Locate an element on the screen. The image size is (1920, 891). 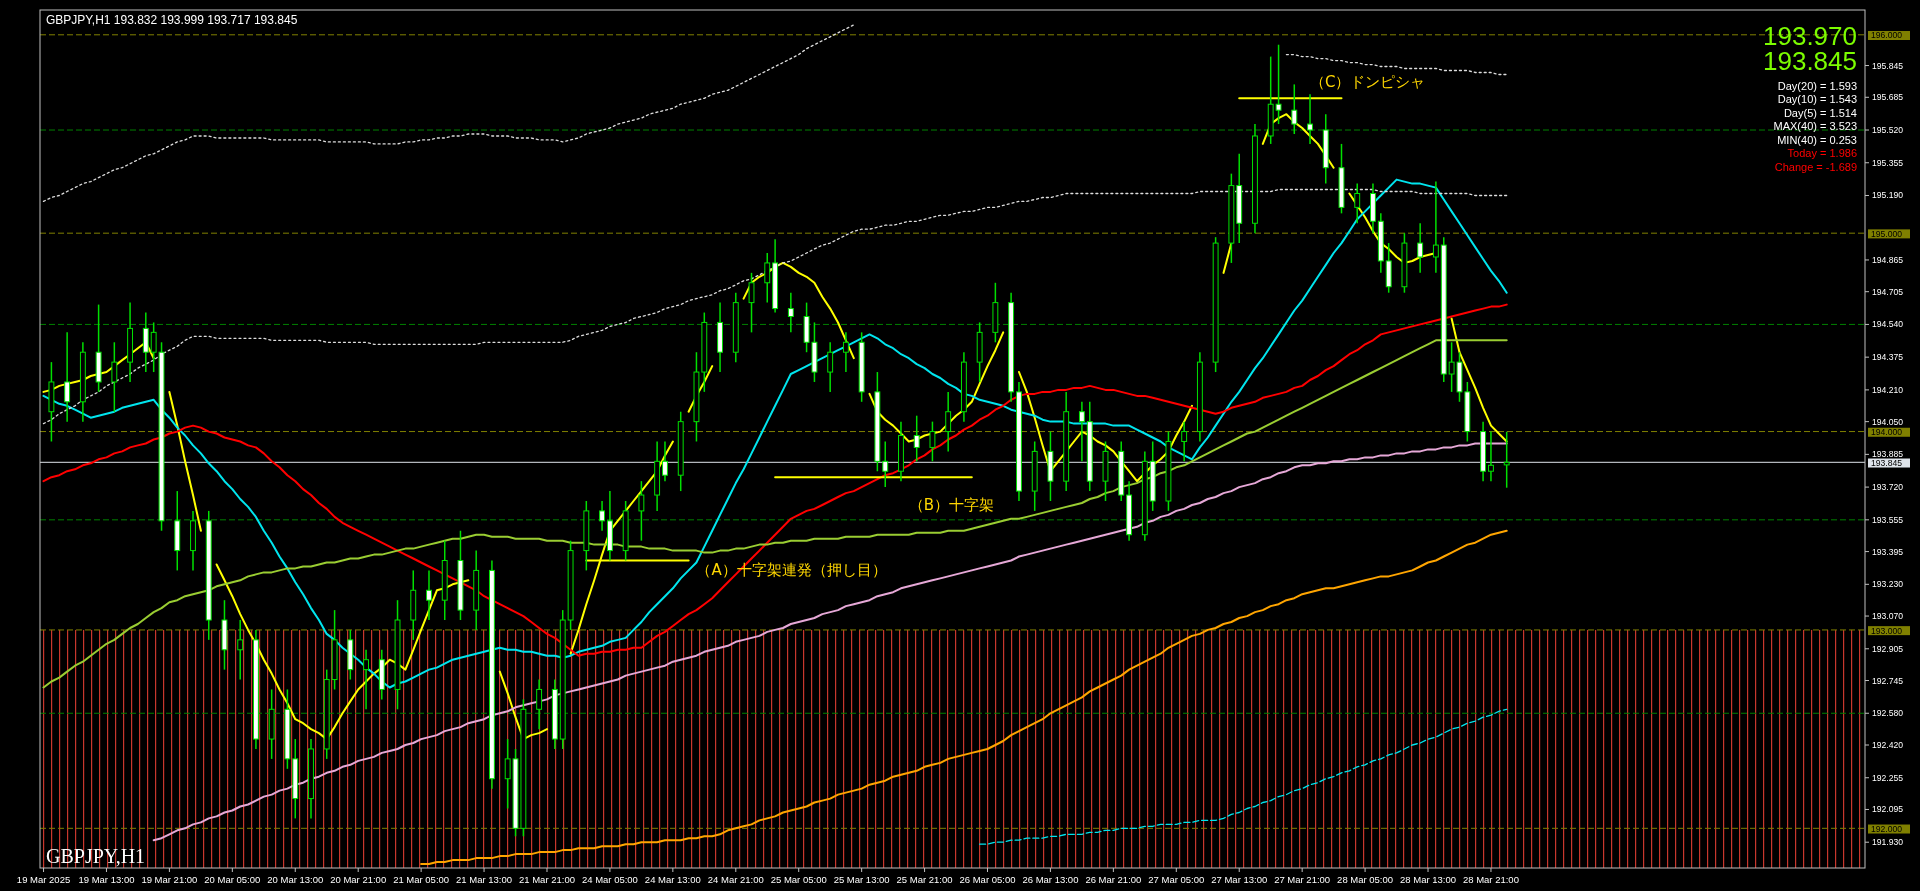
text: MIN(40) = 0.253 is located at coordinates (1817, 139).